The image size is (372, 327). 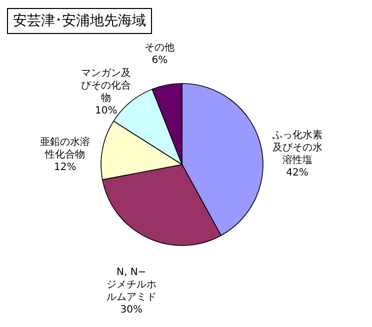 What do you see at coordinates (159, 48) in the screenshot?
I see `slice-label: その他` at bounding box center [159, 48].